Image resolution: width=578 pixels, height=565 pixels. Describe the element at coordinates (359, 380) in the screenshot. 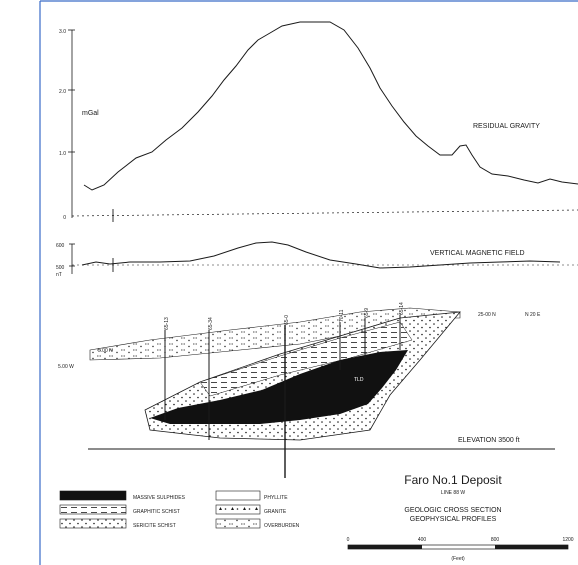

I see `ore-label: TLD` at that location.